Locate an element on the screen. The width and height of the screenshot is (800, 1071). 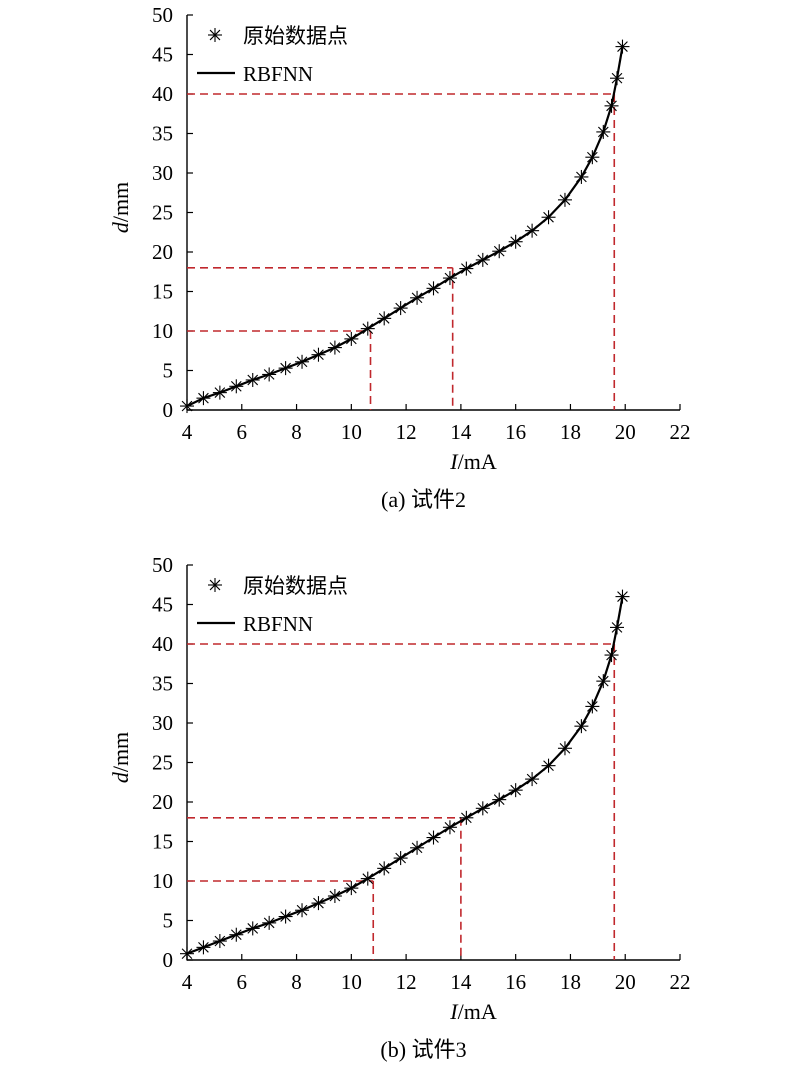
x-tick-label: 4 is located at coordinates (187, 982).